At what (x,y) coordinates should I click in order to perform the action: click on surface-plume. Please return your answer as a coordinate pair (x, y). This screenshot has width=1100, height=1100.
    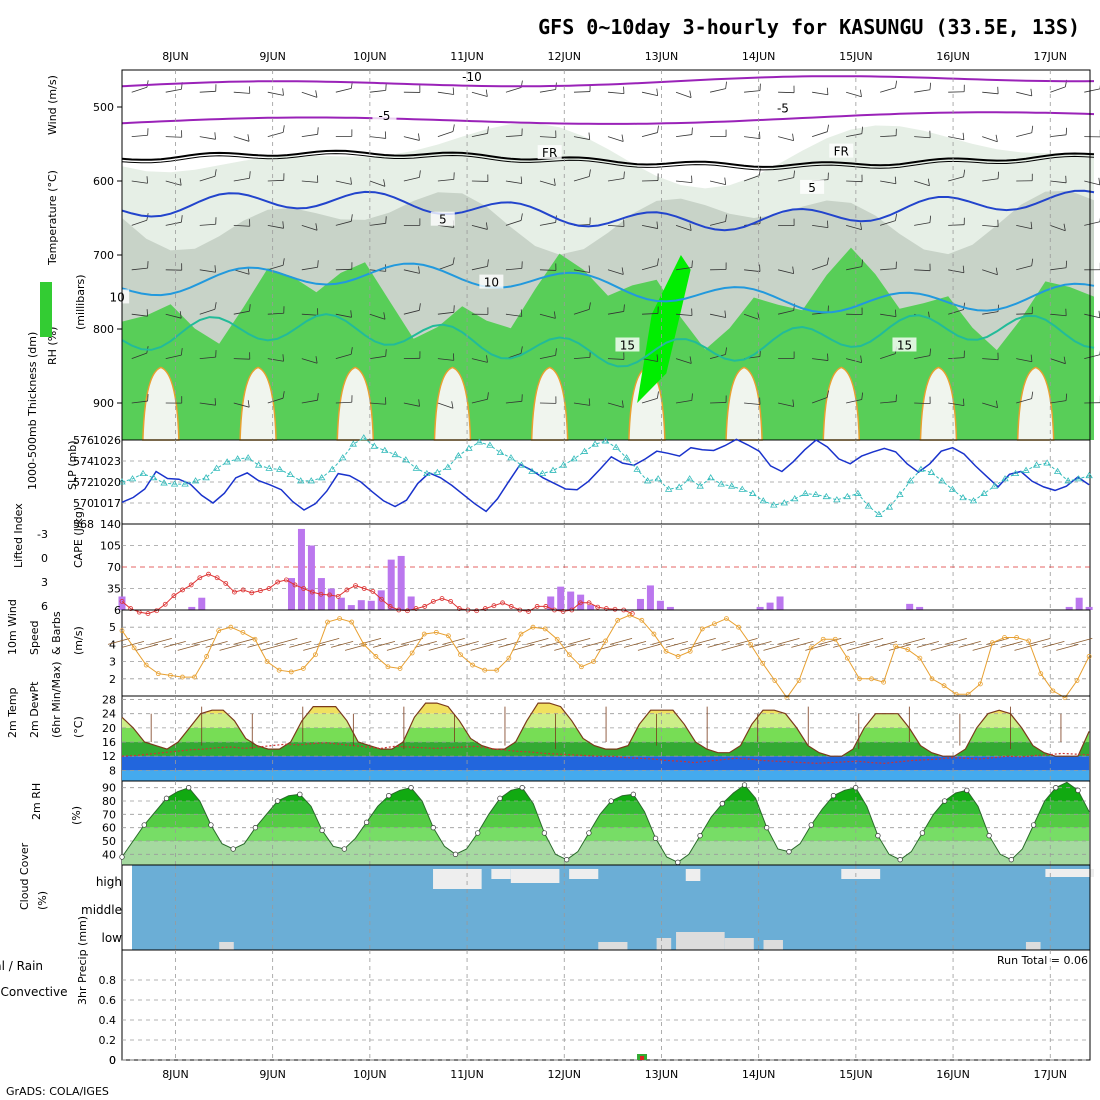
    Looking at the image, I should click on (355, 403).